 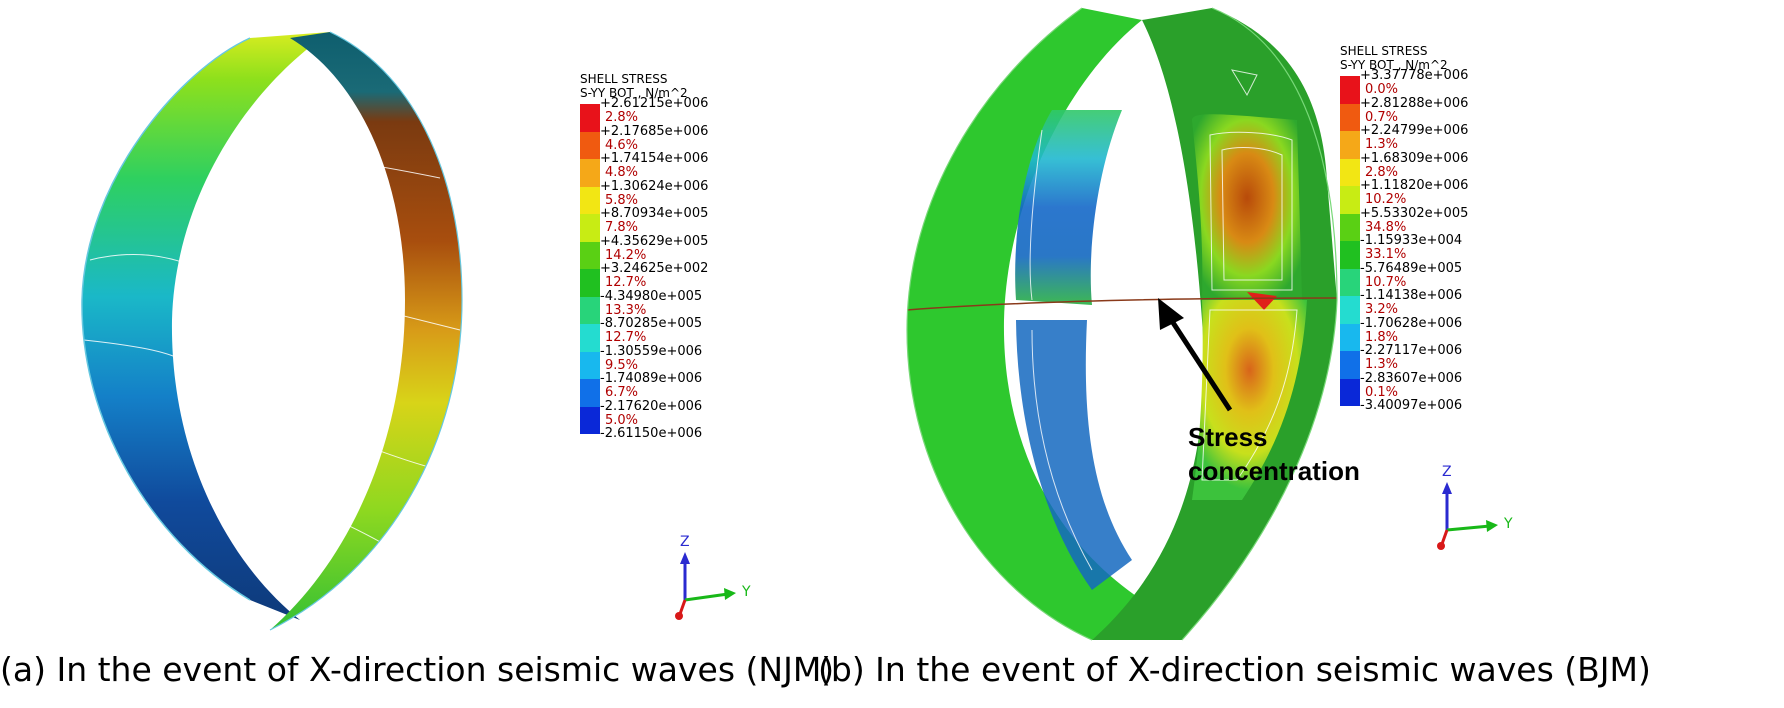 What do you see at coordinates (1414, 75) in the screenshot?
I see `legend-bound-0: +3.37778e+006` at bounding box center [1414, 75].